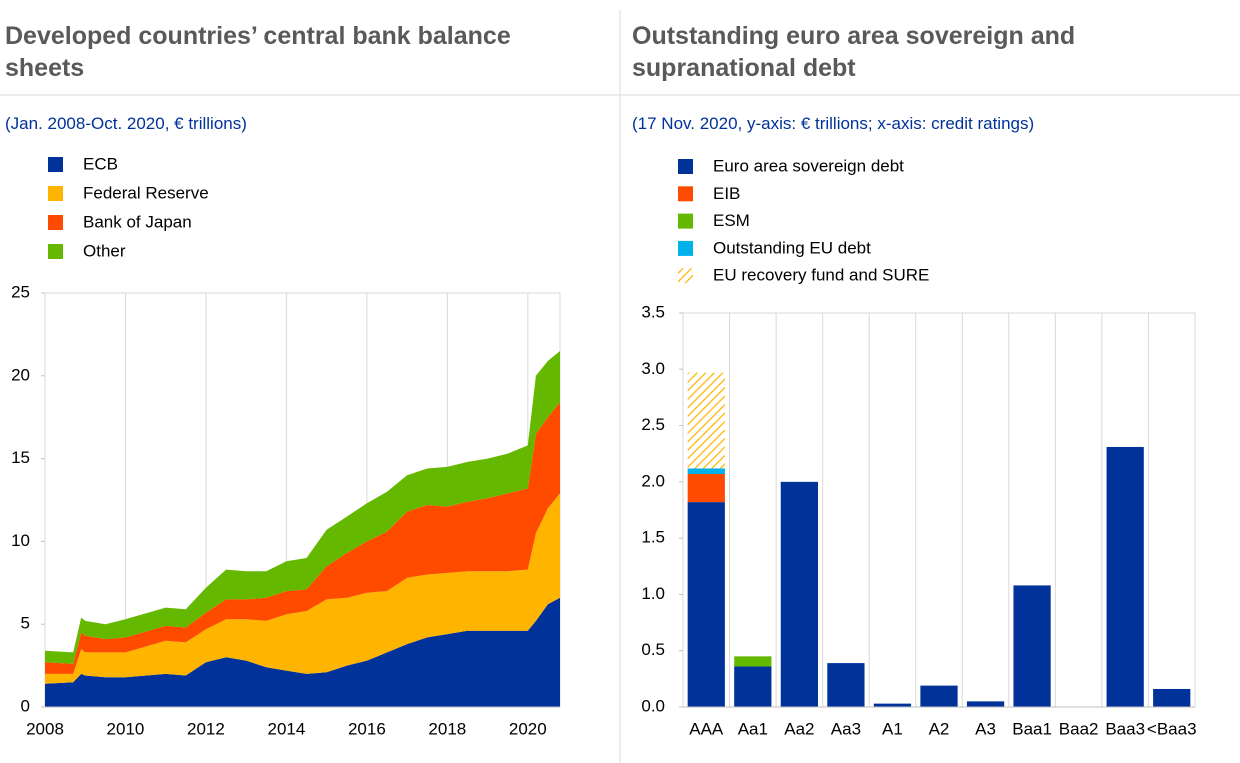 Image resolution: width=1240 pixels, height=763 pixels. I want to click on y-tick-label: 15, so click(20, 457).